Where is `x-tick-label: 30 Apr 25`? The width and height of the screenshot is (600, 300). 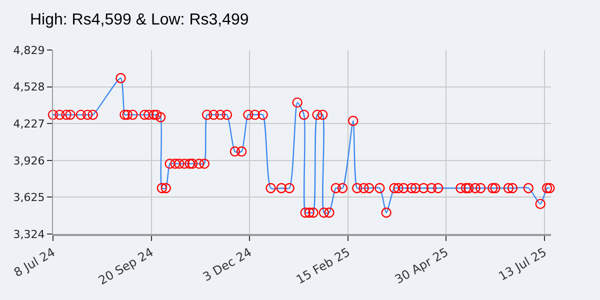
x-tick-label: 30 Apr 25 is located at coordinates (421, 266).